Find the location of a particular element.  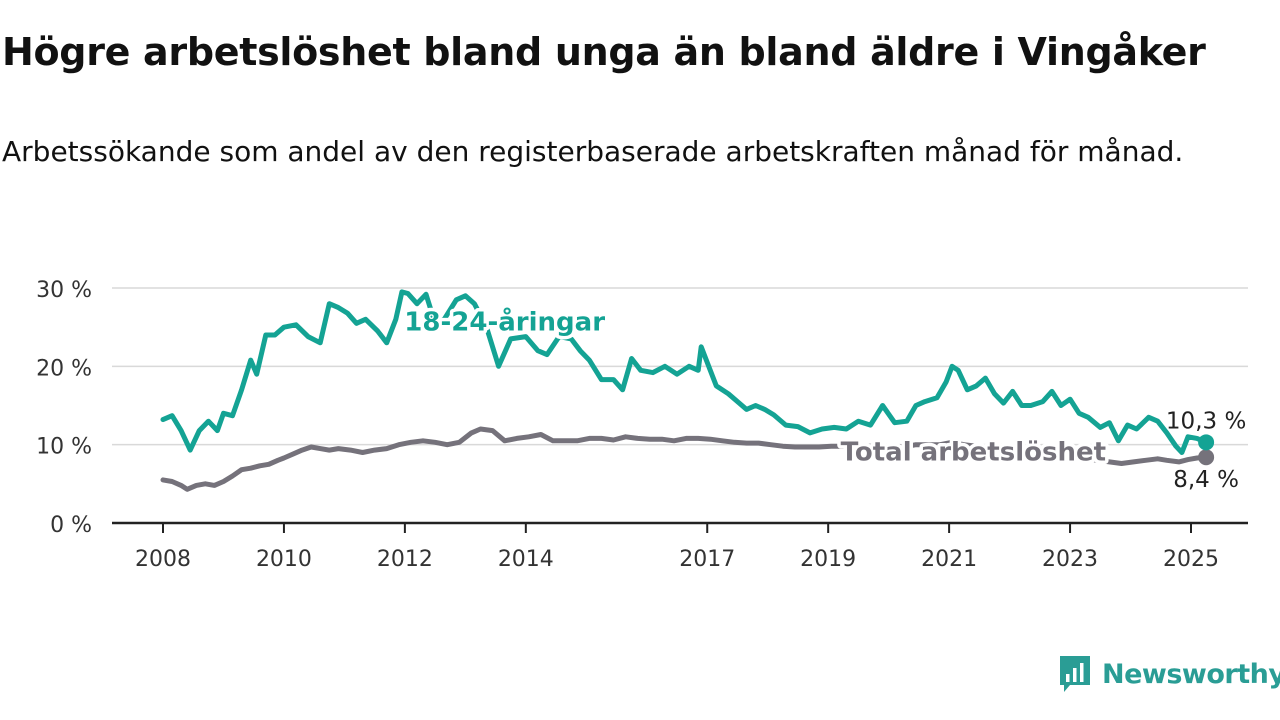

x-tick-label: 2010 is located at coordinates (284, 559).